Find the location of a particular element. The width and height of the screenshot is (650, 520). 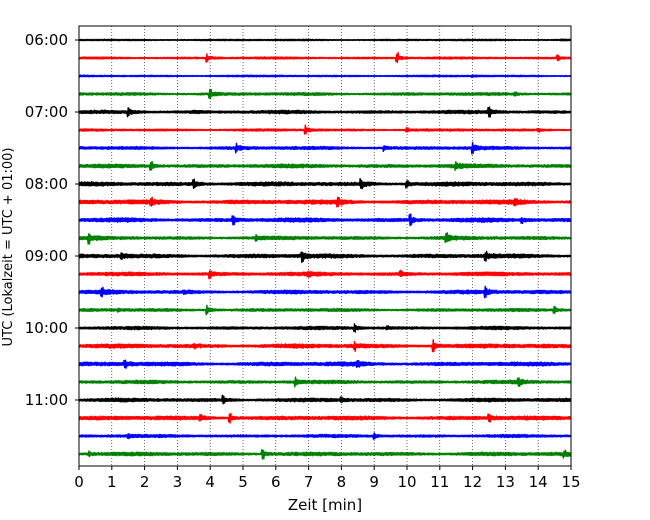

trace-11:15 is located at coordinates (325, 418).